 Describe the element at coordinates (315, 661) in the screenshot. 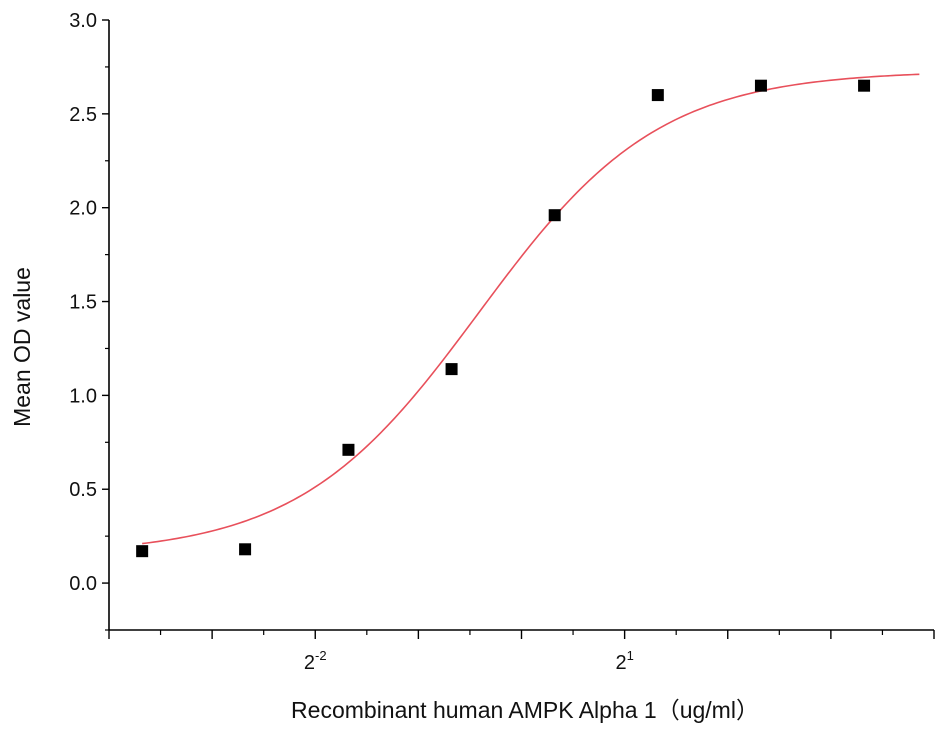

I see `x-tick-label: 2-2` at that location.